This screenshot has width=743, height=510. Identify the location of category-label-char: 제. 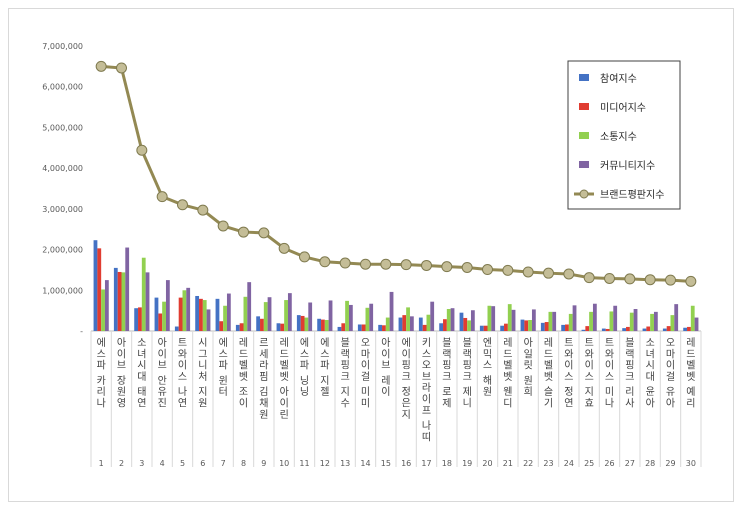
(467, 392).